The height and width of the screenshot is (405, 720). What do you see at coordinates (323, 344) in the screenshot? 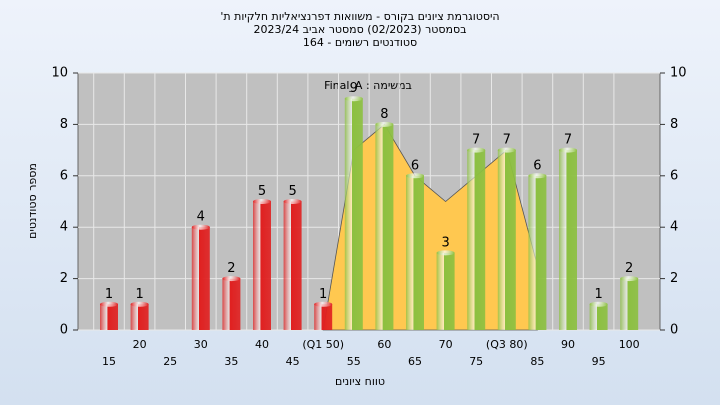
I see `x-tick-label: (Q1 50)` at bounding box center [323, 344].